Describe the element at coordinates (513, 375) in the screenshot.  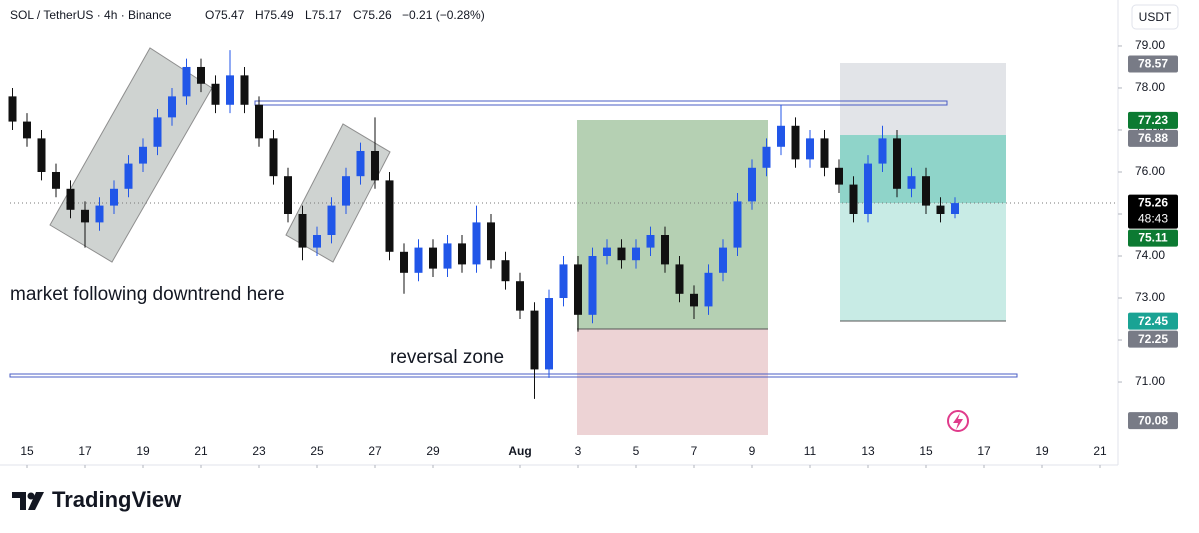
I see `support-line` at that location.